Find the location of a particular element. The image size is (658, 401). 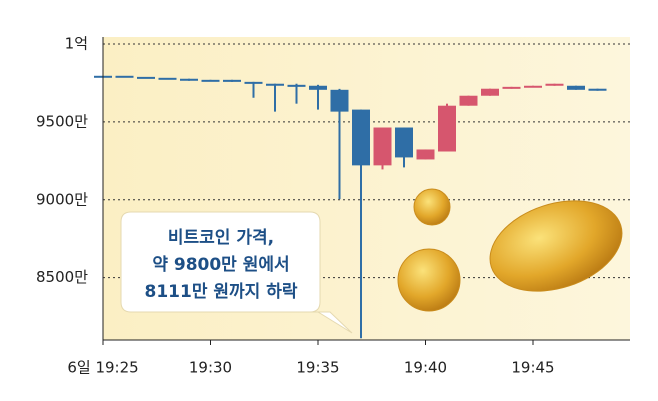

y-tick-label: 8500만 is located at coordinates (62, 277).